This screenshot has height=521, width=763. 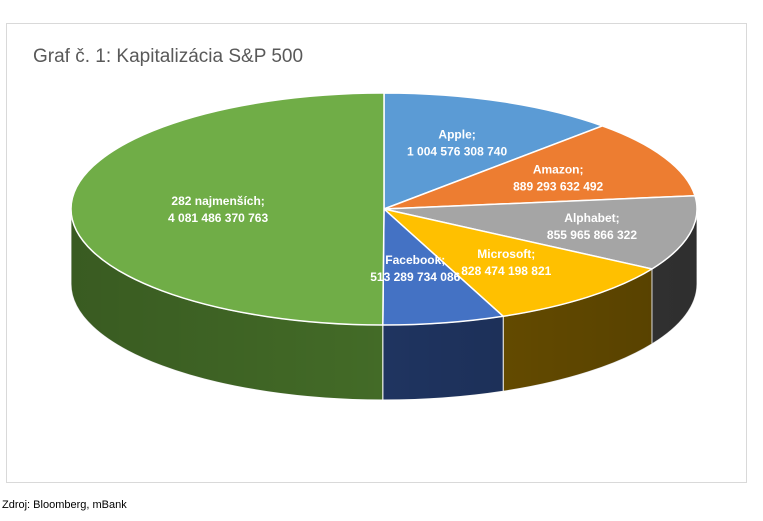 What do you see at coordinates (506, 262) in the screenshot?
I see `data-label-microsoft: Microsoft; 828 474 198 821` at bounding box center [506, 262].